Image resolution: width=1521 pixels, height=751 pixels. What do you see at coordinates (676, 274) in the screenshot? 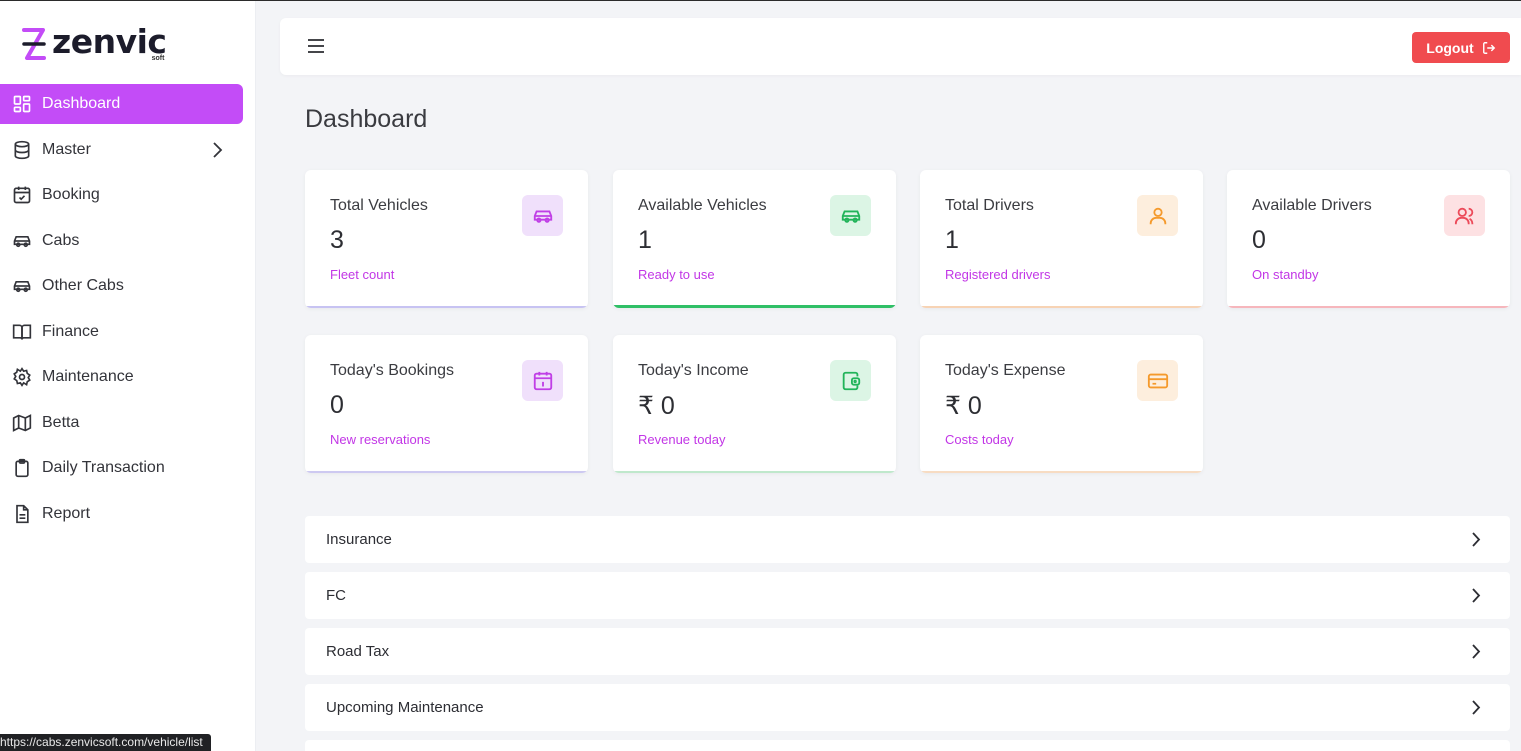
I see `stat-subtitle: Ready to use` at bounding box center [676, 274].